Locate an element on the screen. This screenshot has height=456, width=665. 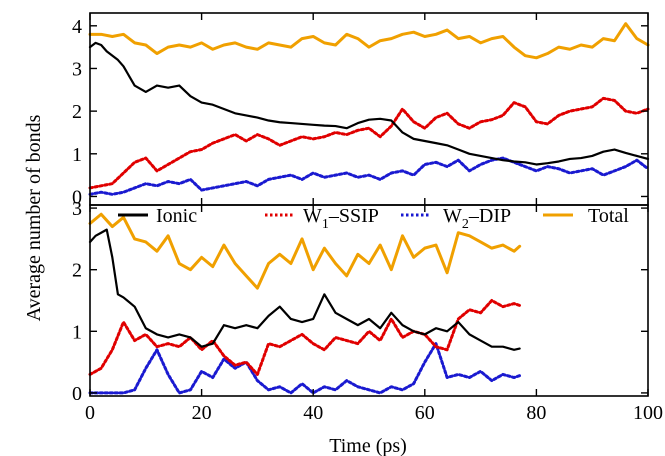
bottom-xtick-label-60: 60 is located at coordinates (425, 413).